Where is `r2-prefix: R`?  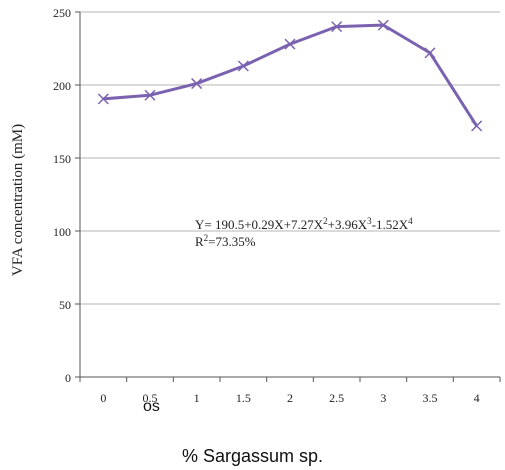 r2-prefix: R is located at coordinates (199, 241).